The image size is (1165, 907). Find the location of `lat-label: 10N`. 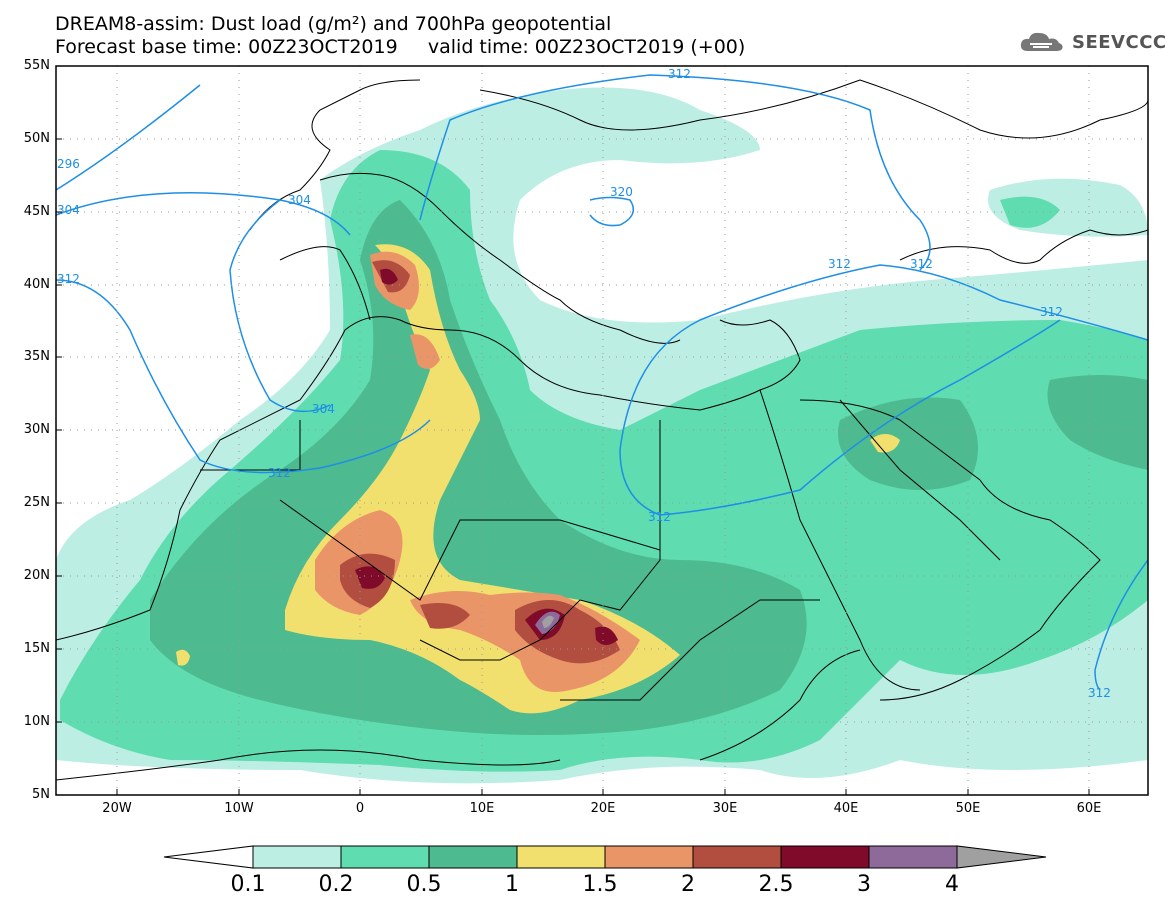

lat-label: 10N is located at coordinates (36, 721).